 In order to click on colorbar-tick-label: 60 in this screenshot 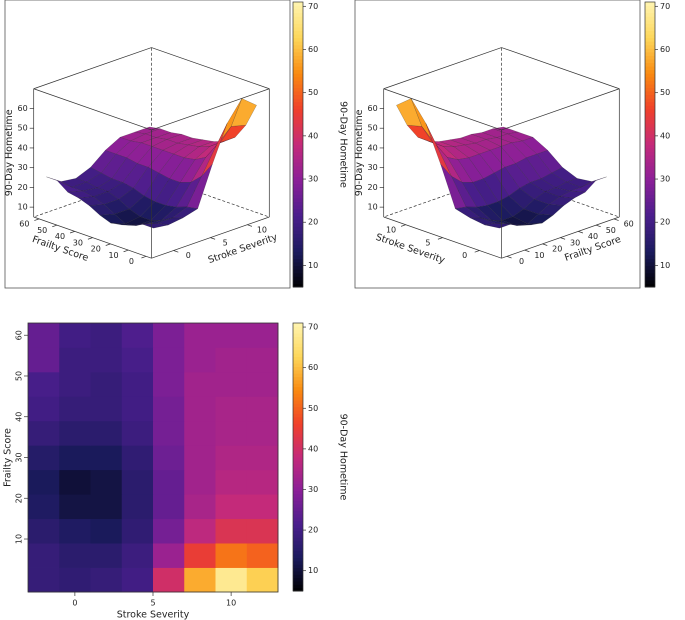, I will do `click(313, 49)`.